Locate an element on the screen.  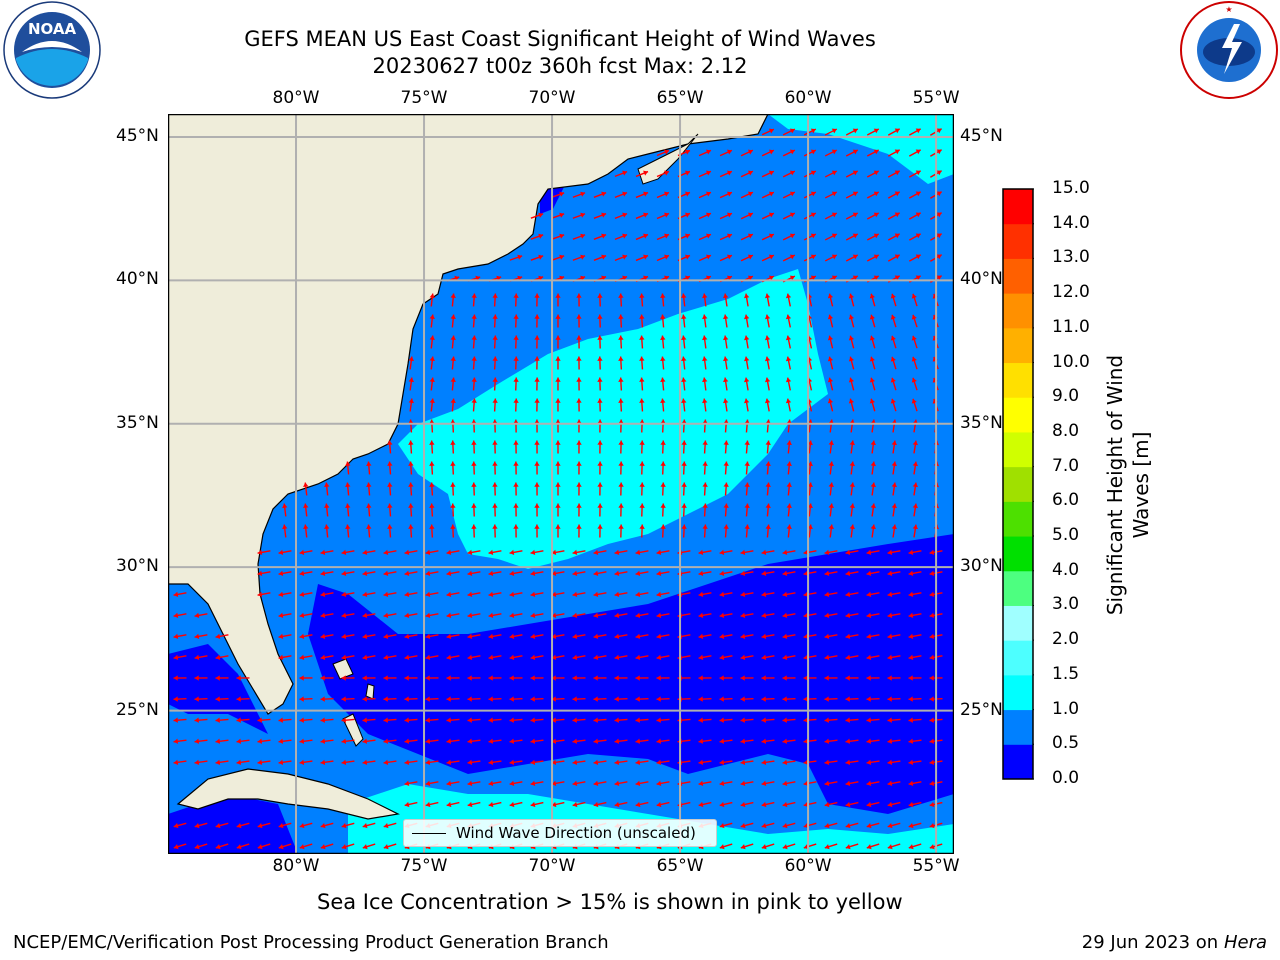
colorbar-tick-label: 13.0 is located at coordinates (1071, 257).